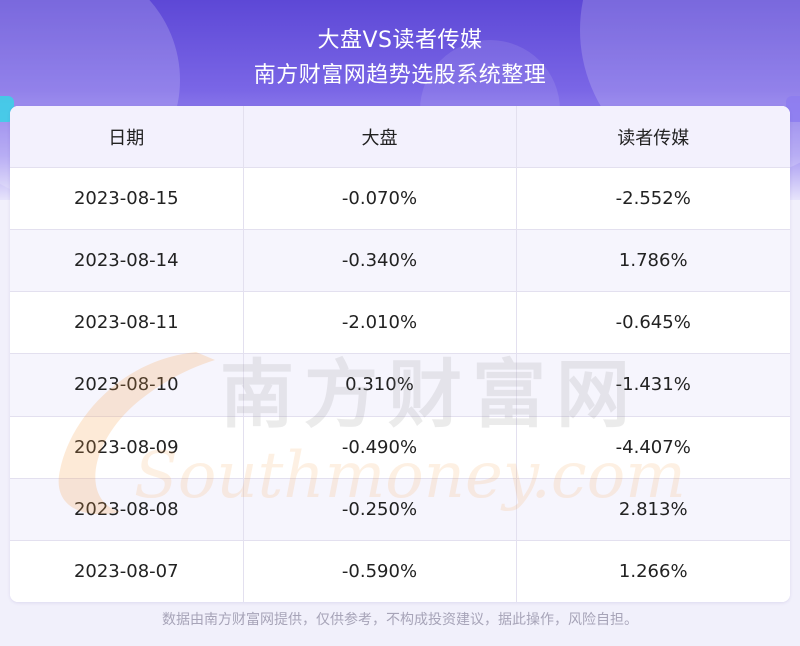  I want to click on stock-change-cell: 2.813%, so click(653, 509).